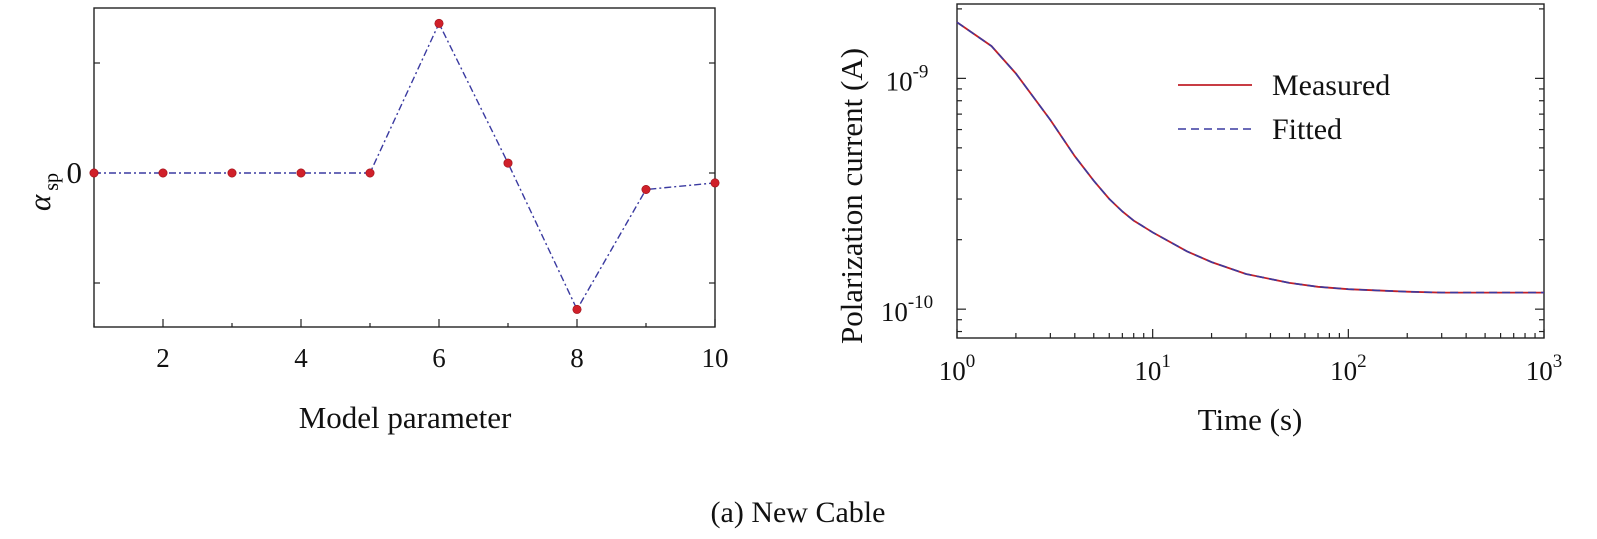 The image size is (1597, 539). What do you see at coordinates (577, 358) in the screenshot?
I see `left-x-tick-label: 8` at bounding box center [577, 358].